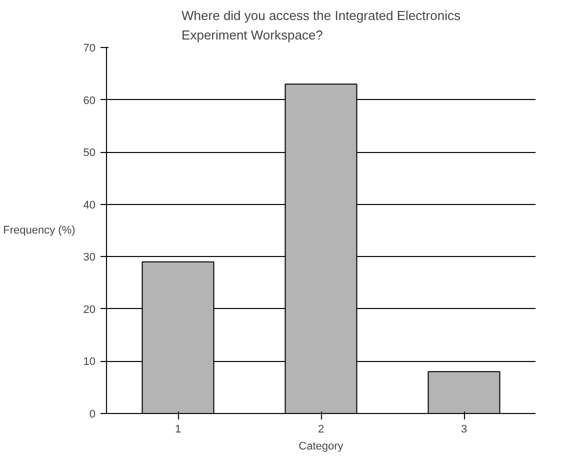 This screenshot has height=466, width=565. What do you see at coordinates (89, 48) in the screenshot?
I see `y-tick-label: 70` at bounding box center [89, 48].